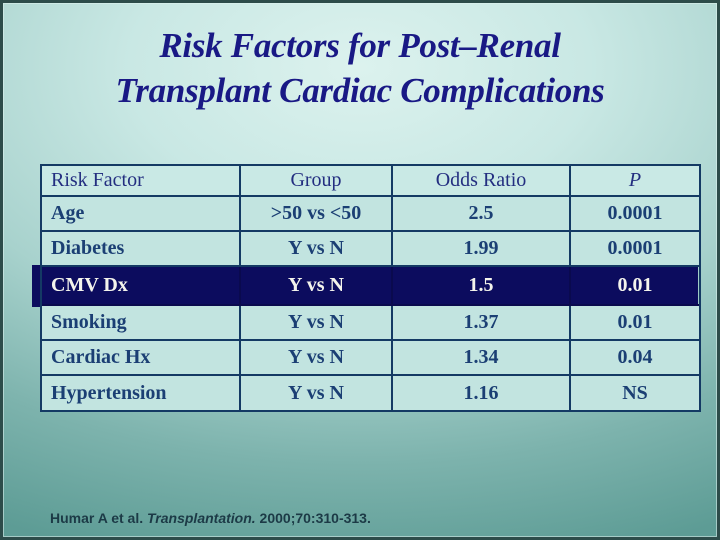  Describe the element at coordinates (317, 214) in the screenshot. I see `cell-group: >50 vs <50` at that location.